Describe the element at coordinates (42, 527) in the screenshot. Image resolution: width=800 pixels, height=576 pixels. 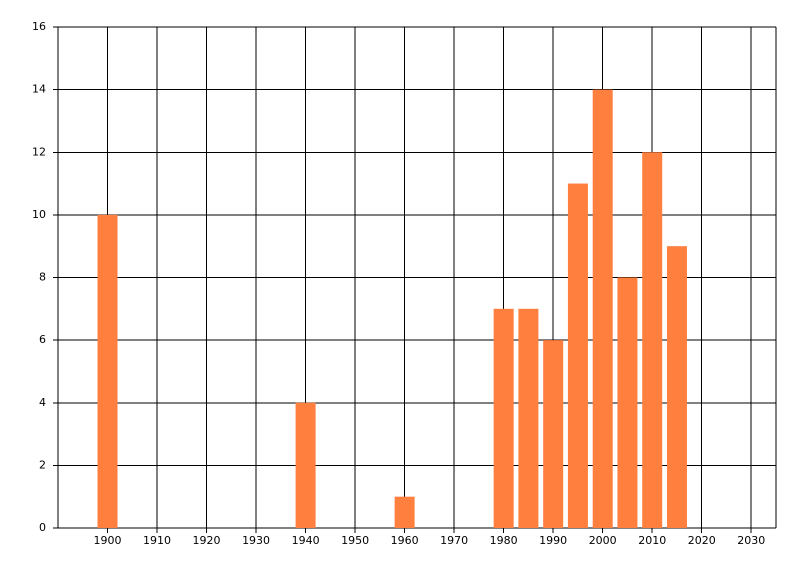
I see `y-tick-label: 0` at that location.